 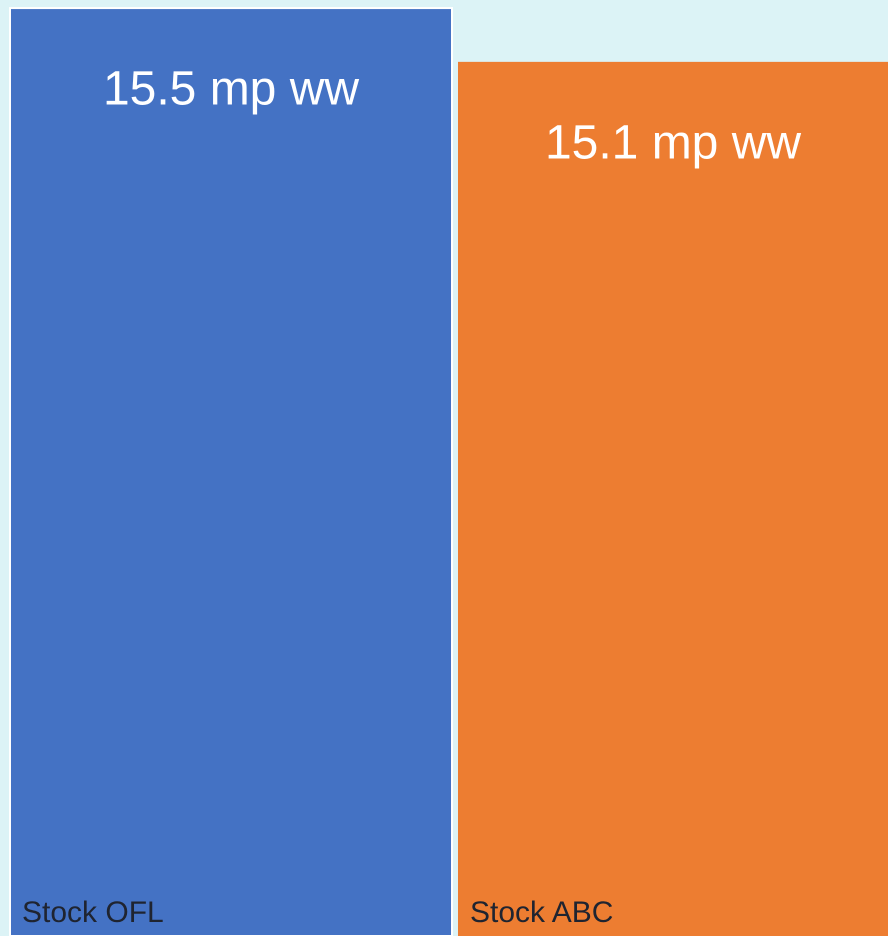 I want to click on category-label: Stock OFL, so click(x=93, y=912).